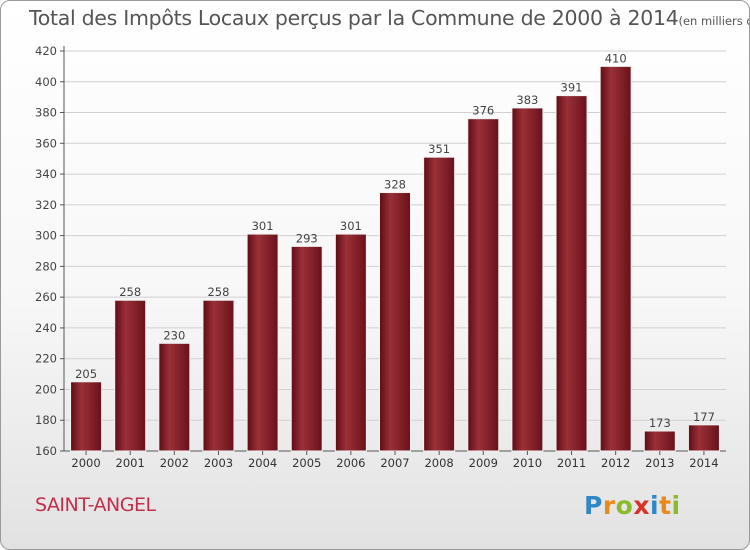 This screenshot has height=550, width=750. What do you see at coordinates (46, 51) in the screenshot?
I see `ytick-label-420: 420` at bounding box center [46, 51].